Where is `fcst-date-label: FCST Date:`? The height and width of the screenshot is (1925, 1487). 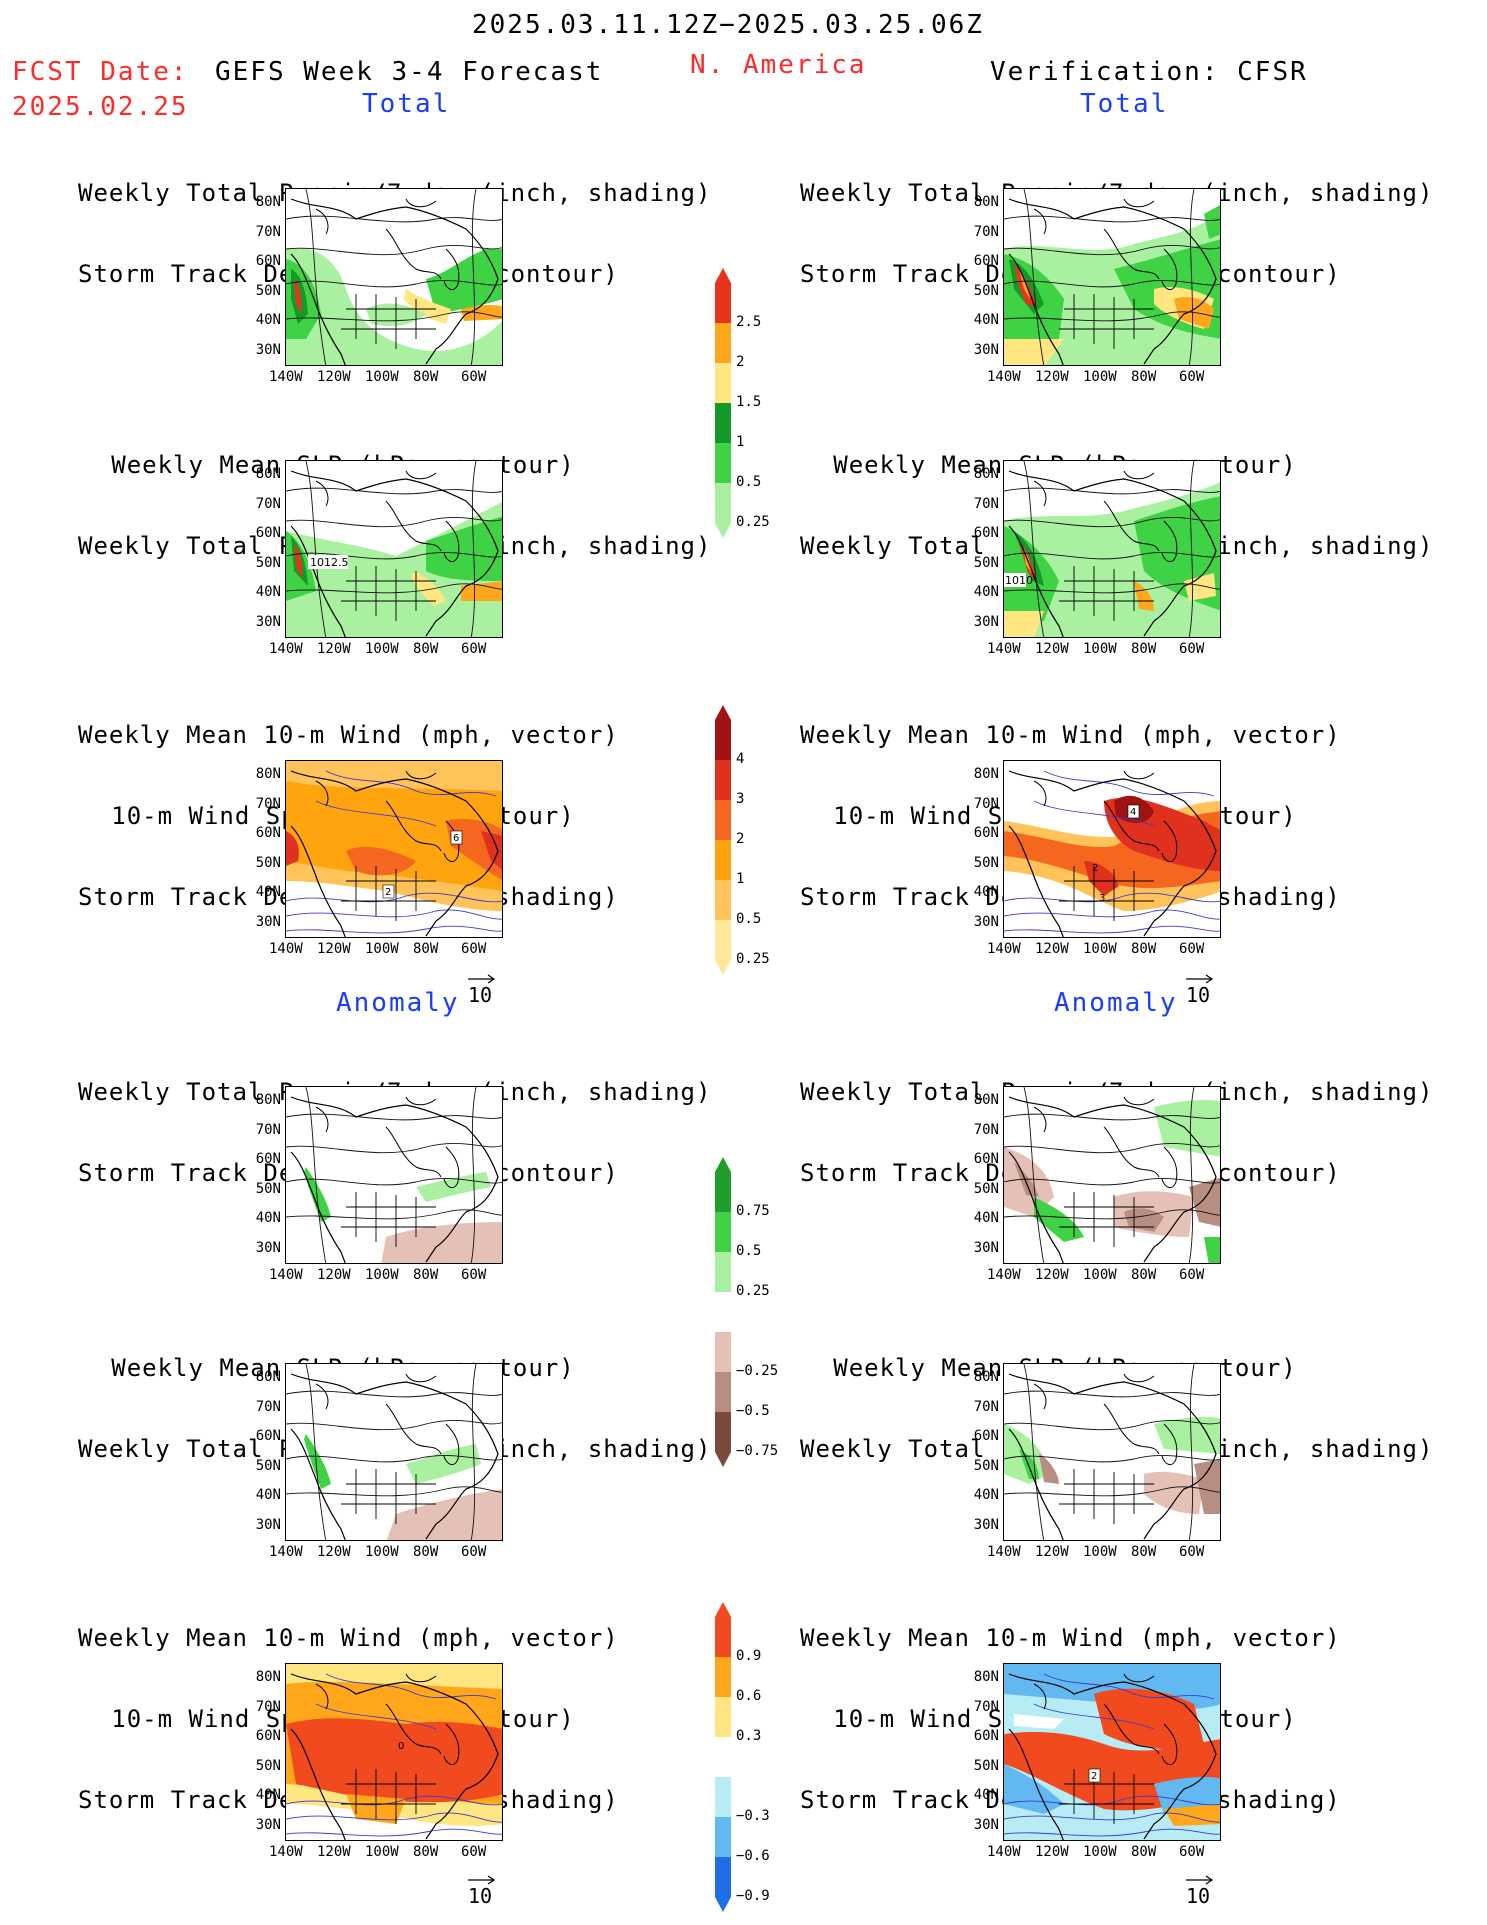 fcst-date-label: FCST Date: is located at coordinates (100, 72).